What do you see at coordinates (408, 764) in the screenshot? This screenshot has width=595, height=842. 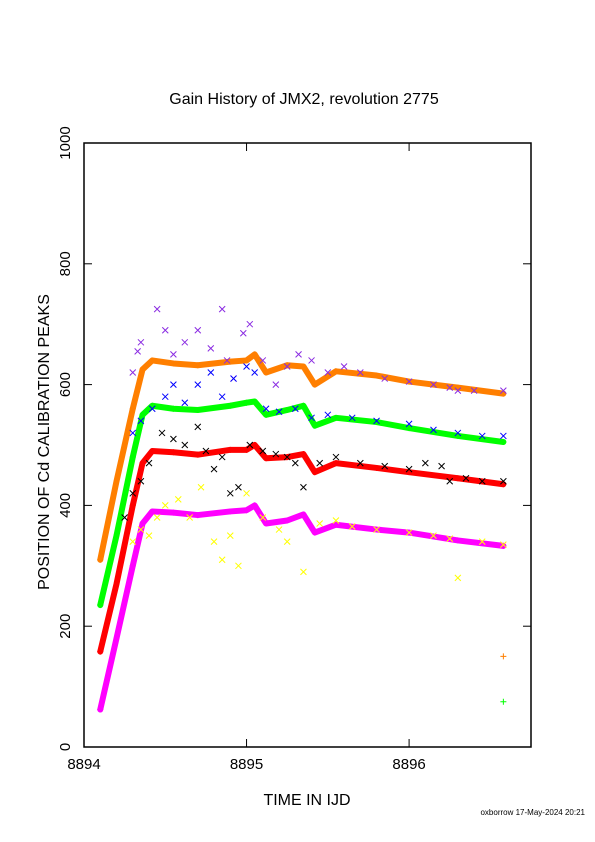 I see `x-tick-label: 8896` at bounding box center [408, 764].